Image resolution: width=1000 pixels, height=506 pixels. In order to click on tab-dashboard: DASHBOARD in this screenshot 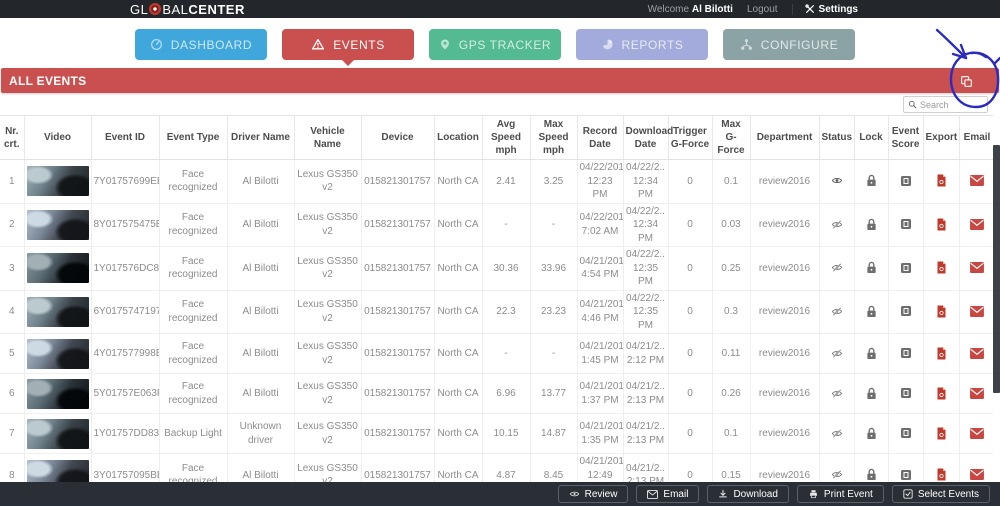, I will do `click(201, 44)`.